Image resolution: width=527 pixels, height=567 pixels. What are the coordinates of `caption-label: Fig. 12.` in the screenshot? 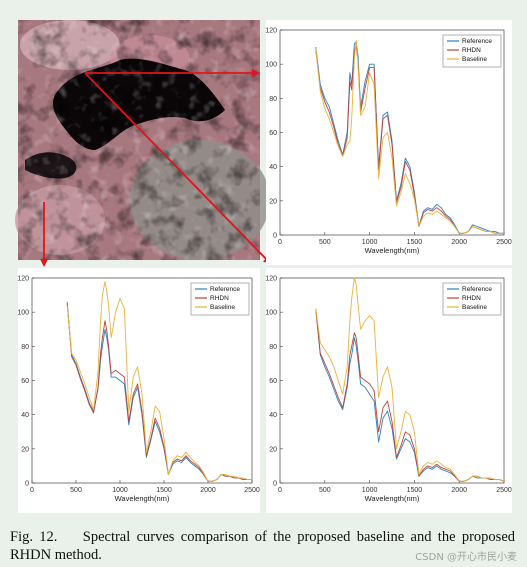 It's located at (34, 537).